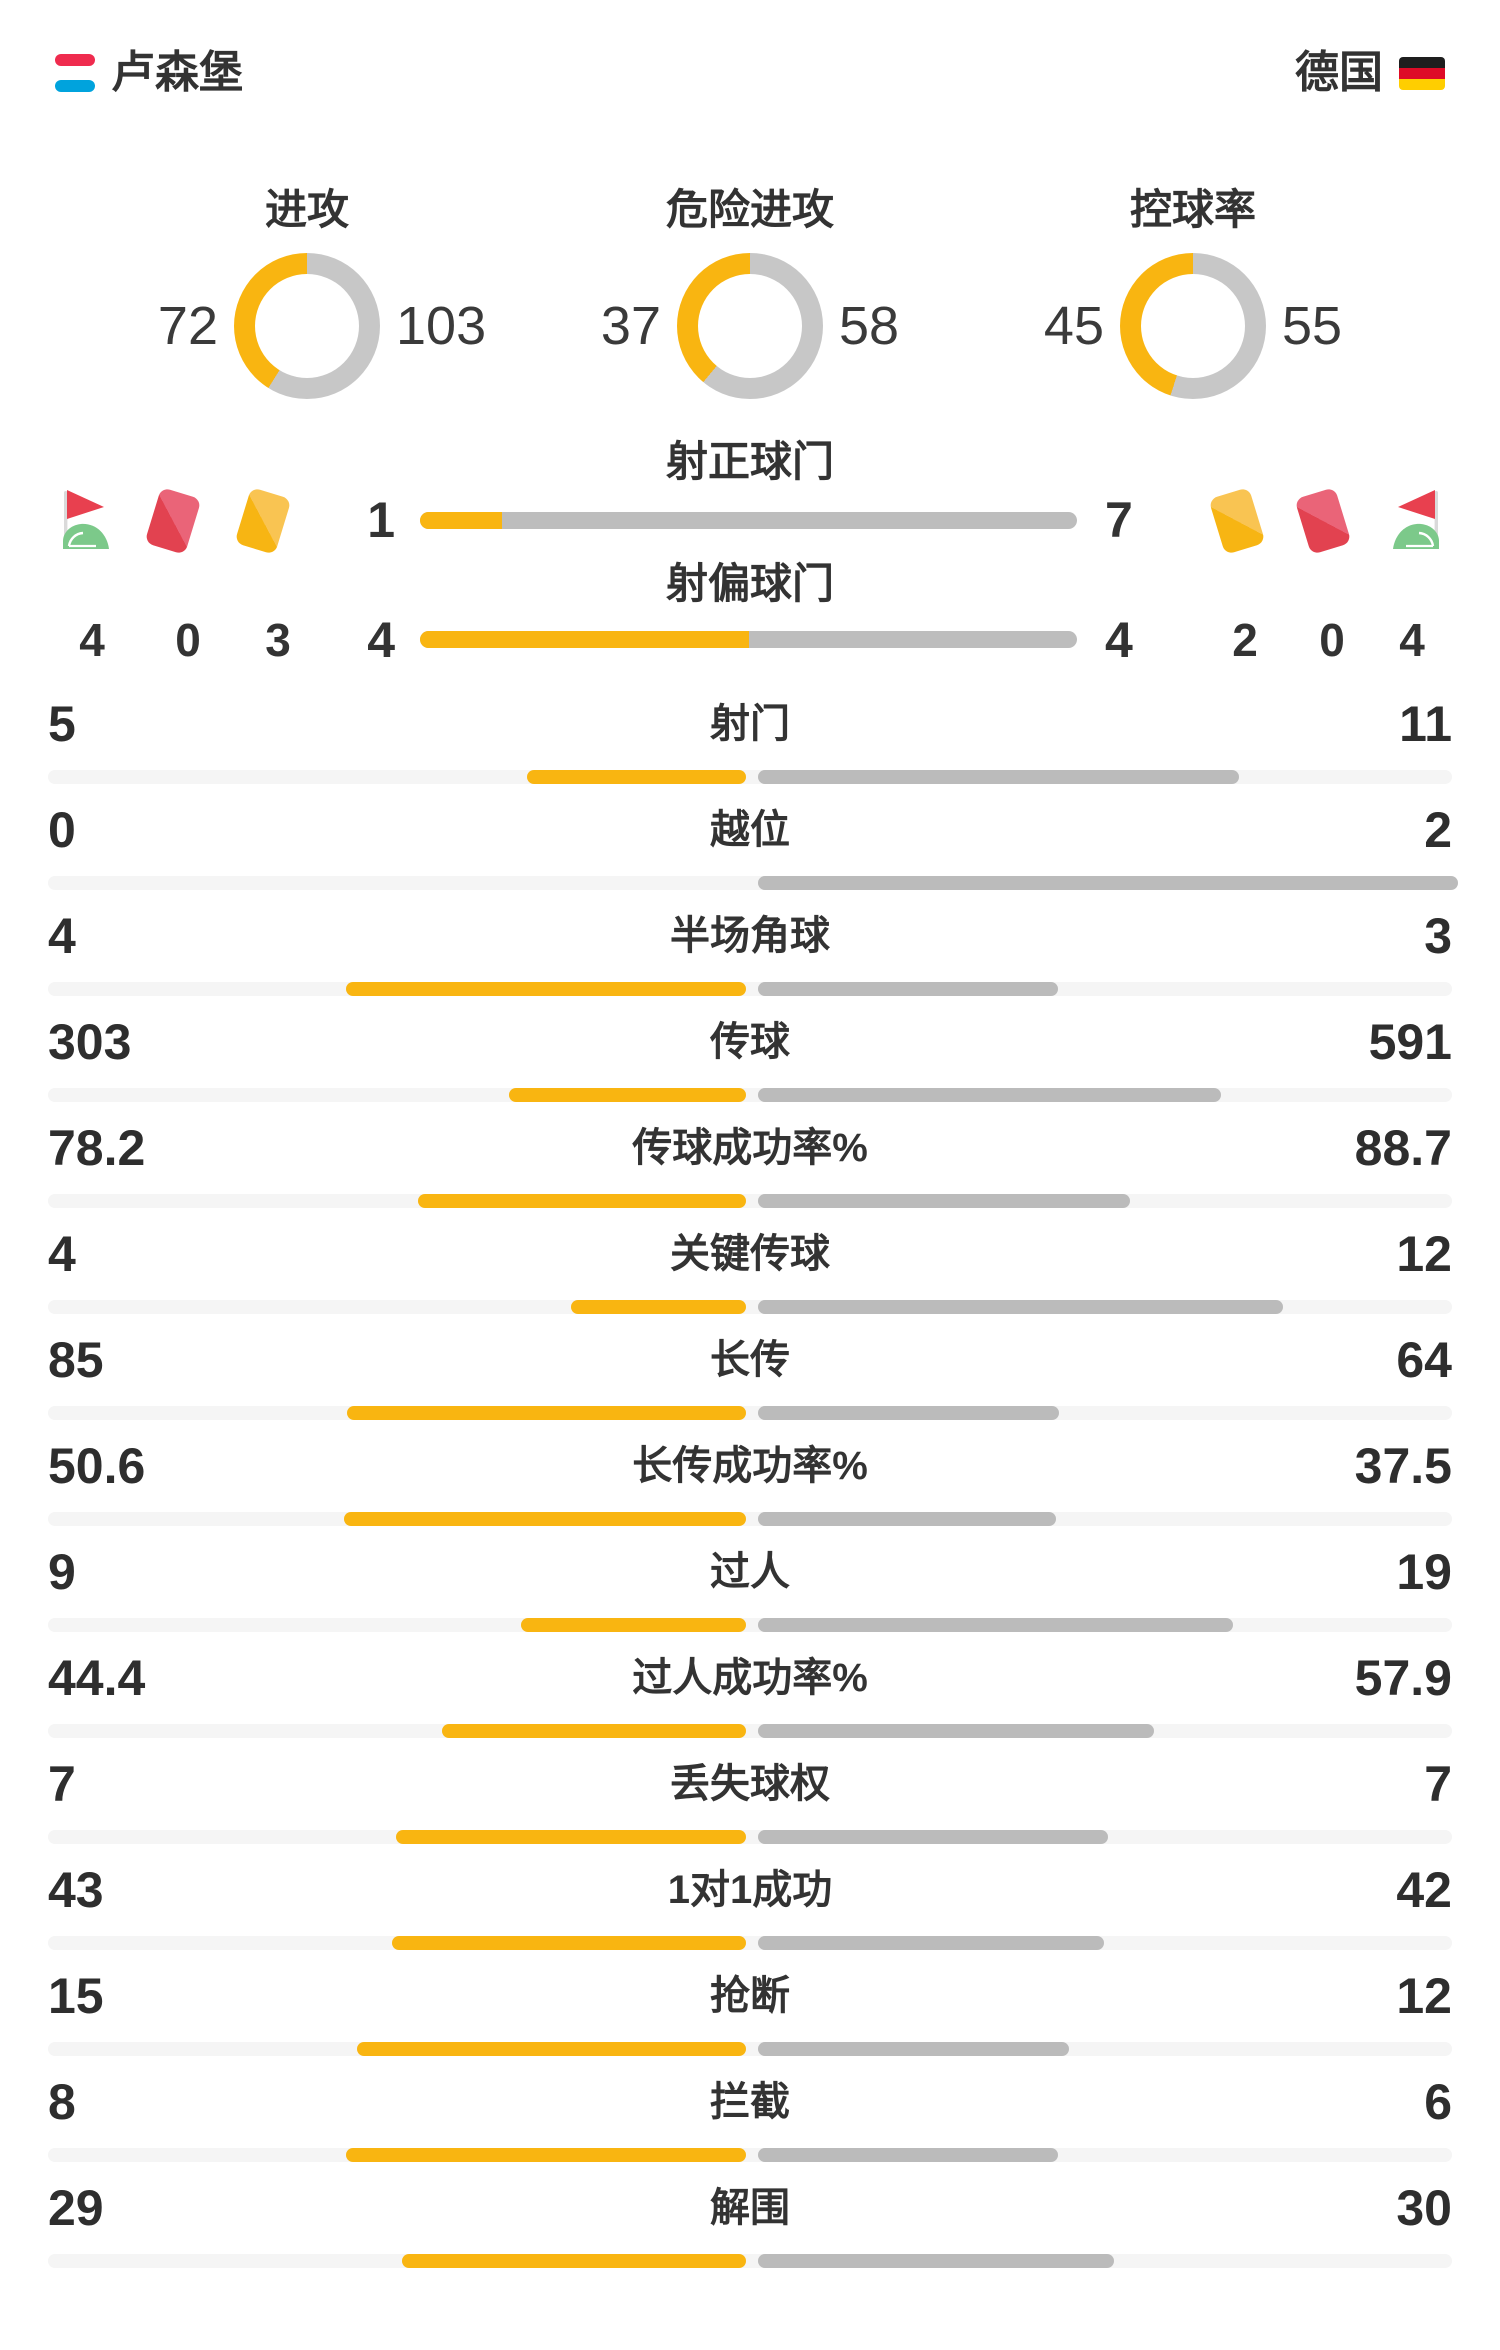 The image size is (1500, 2350). Describe the element at coordinates (1438, 2102) in the screenshot. I see `stat-away-value: 6` at that location.